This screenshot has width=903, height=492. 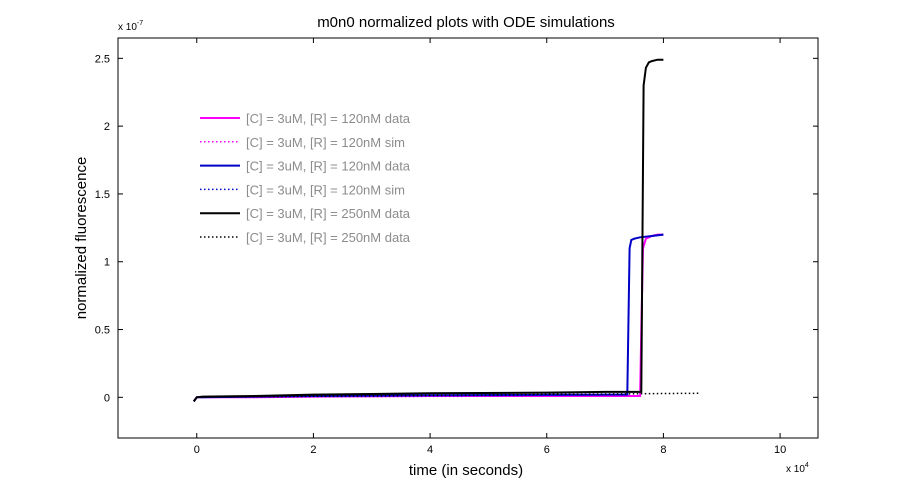 What do you see at coordinates (547, 450) in the screenshot?
I see `x-tick-label: 6` at bounding box center [547, 450].